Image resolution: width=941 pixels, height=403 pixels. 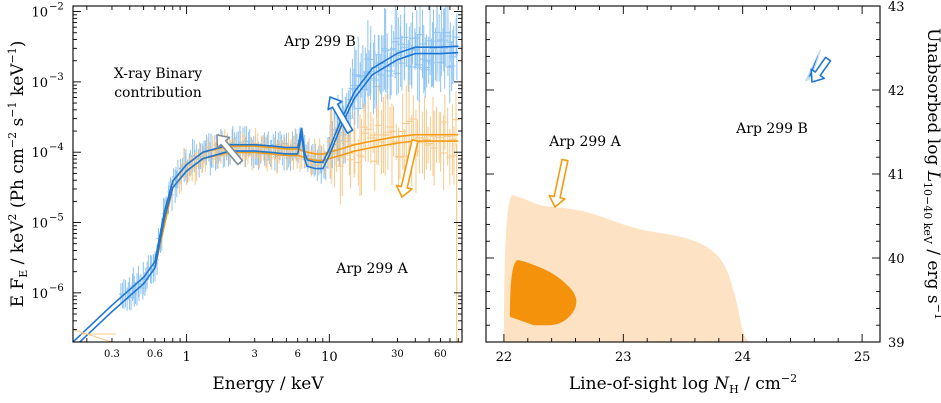 What do you see at coordinates (543, 293) in the screenshot?
I see `contour-inner-arp-299-a` at bounding box center [543, 293].